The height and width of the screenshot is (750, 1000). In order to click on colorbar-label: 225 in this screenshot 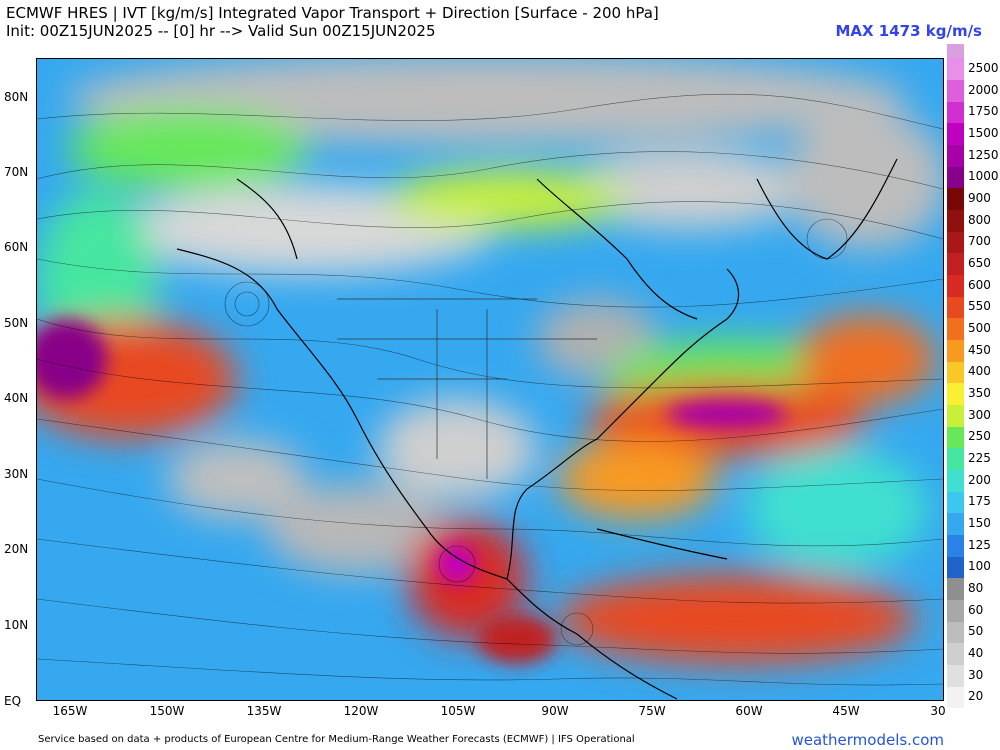, I will do `click(979, 457)`.